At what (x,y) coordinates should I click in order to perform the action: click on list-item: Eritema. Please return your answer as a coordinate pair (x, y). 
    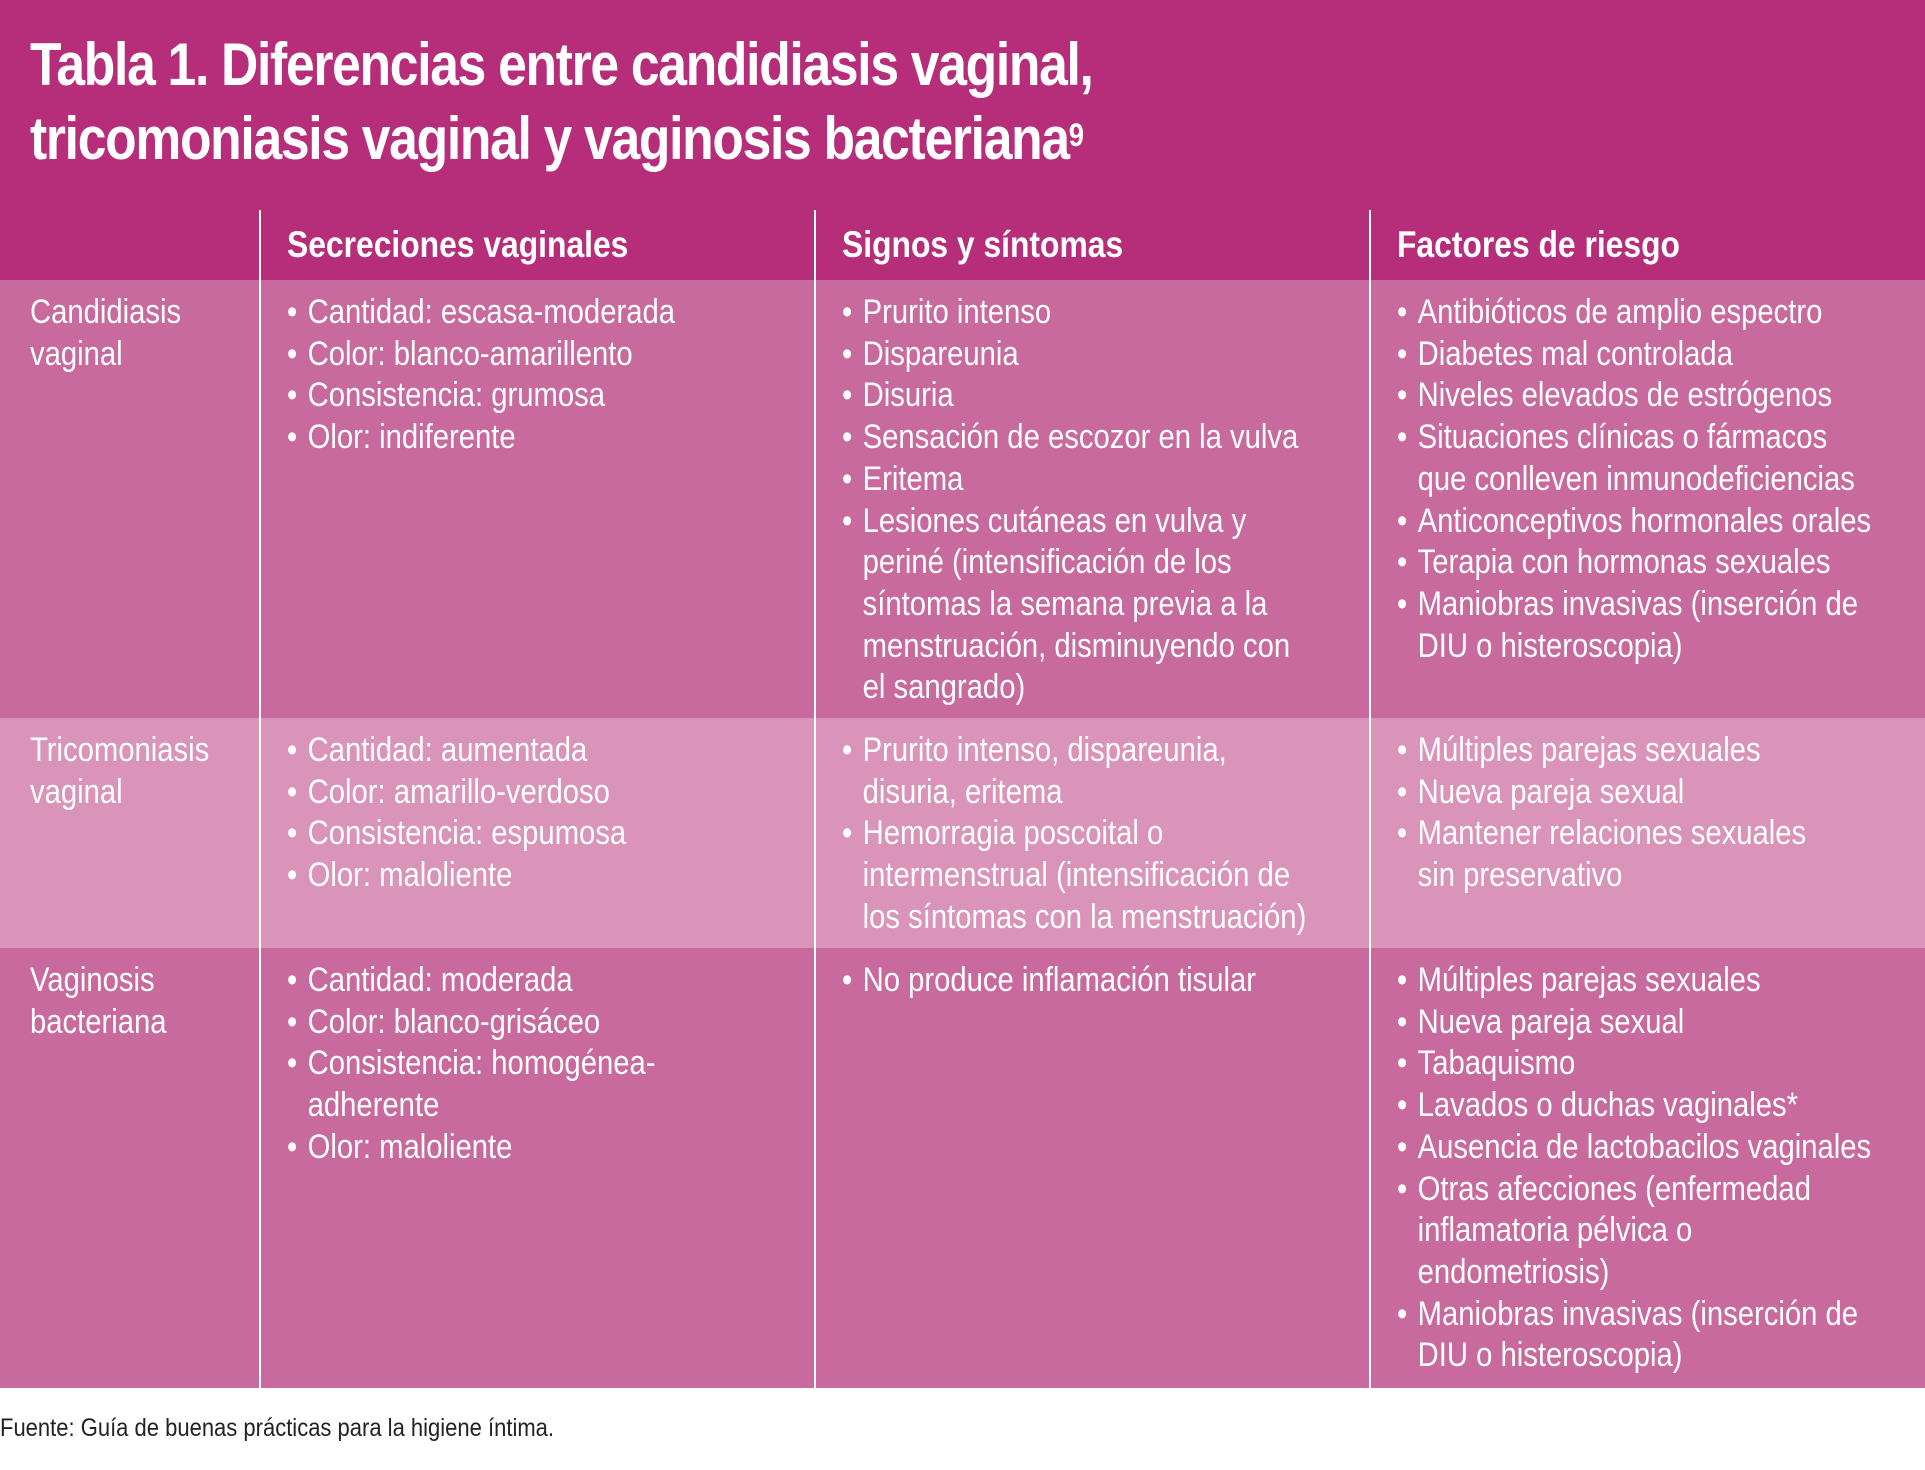
    Looking at the image, I should click on (1074, 480).